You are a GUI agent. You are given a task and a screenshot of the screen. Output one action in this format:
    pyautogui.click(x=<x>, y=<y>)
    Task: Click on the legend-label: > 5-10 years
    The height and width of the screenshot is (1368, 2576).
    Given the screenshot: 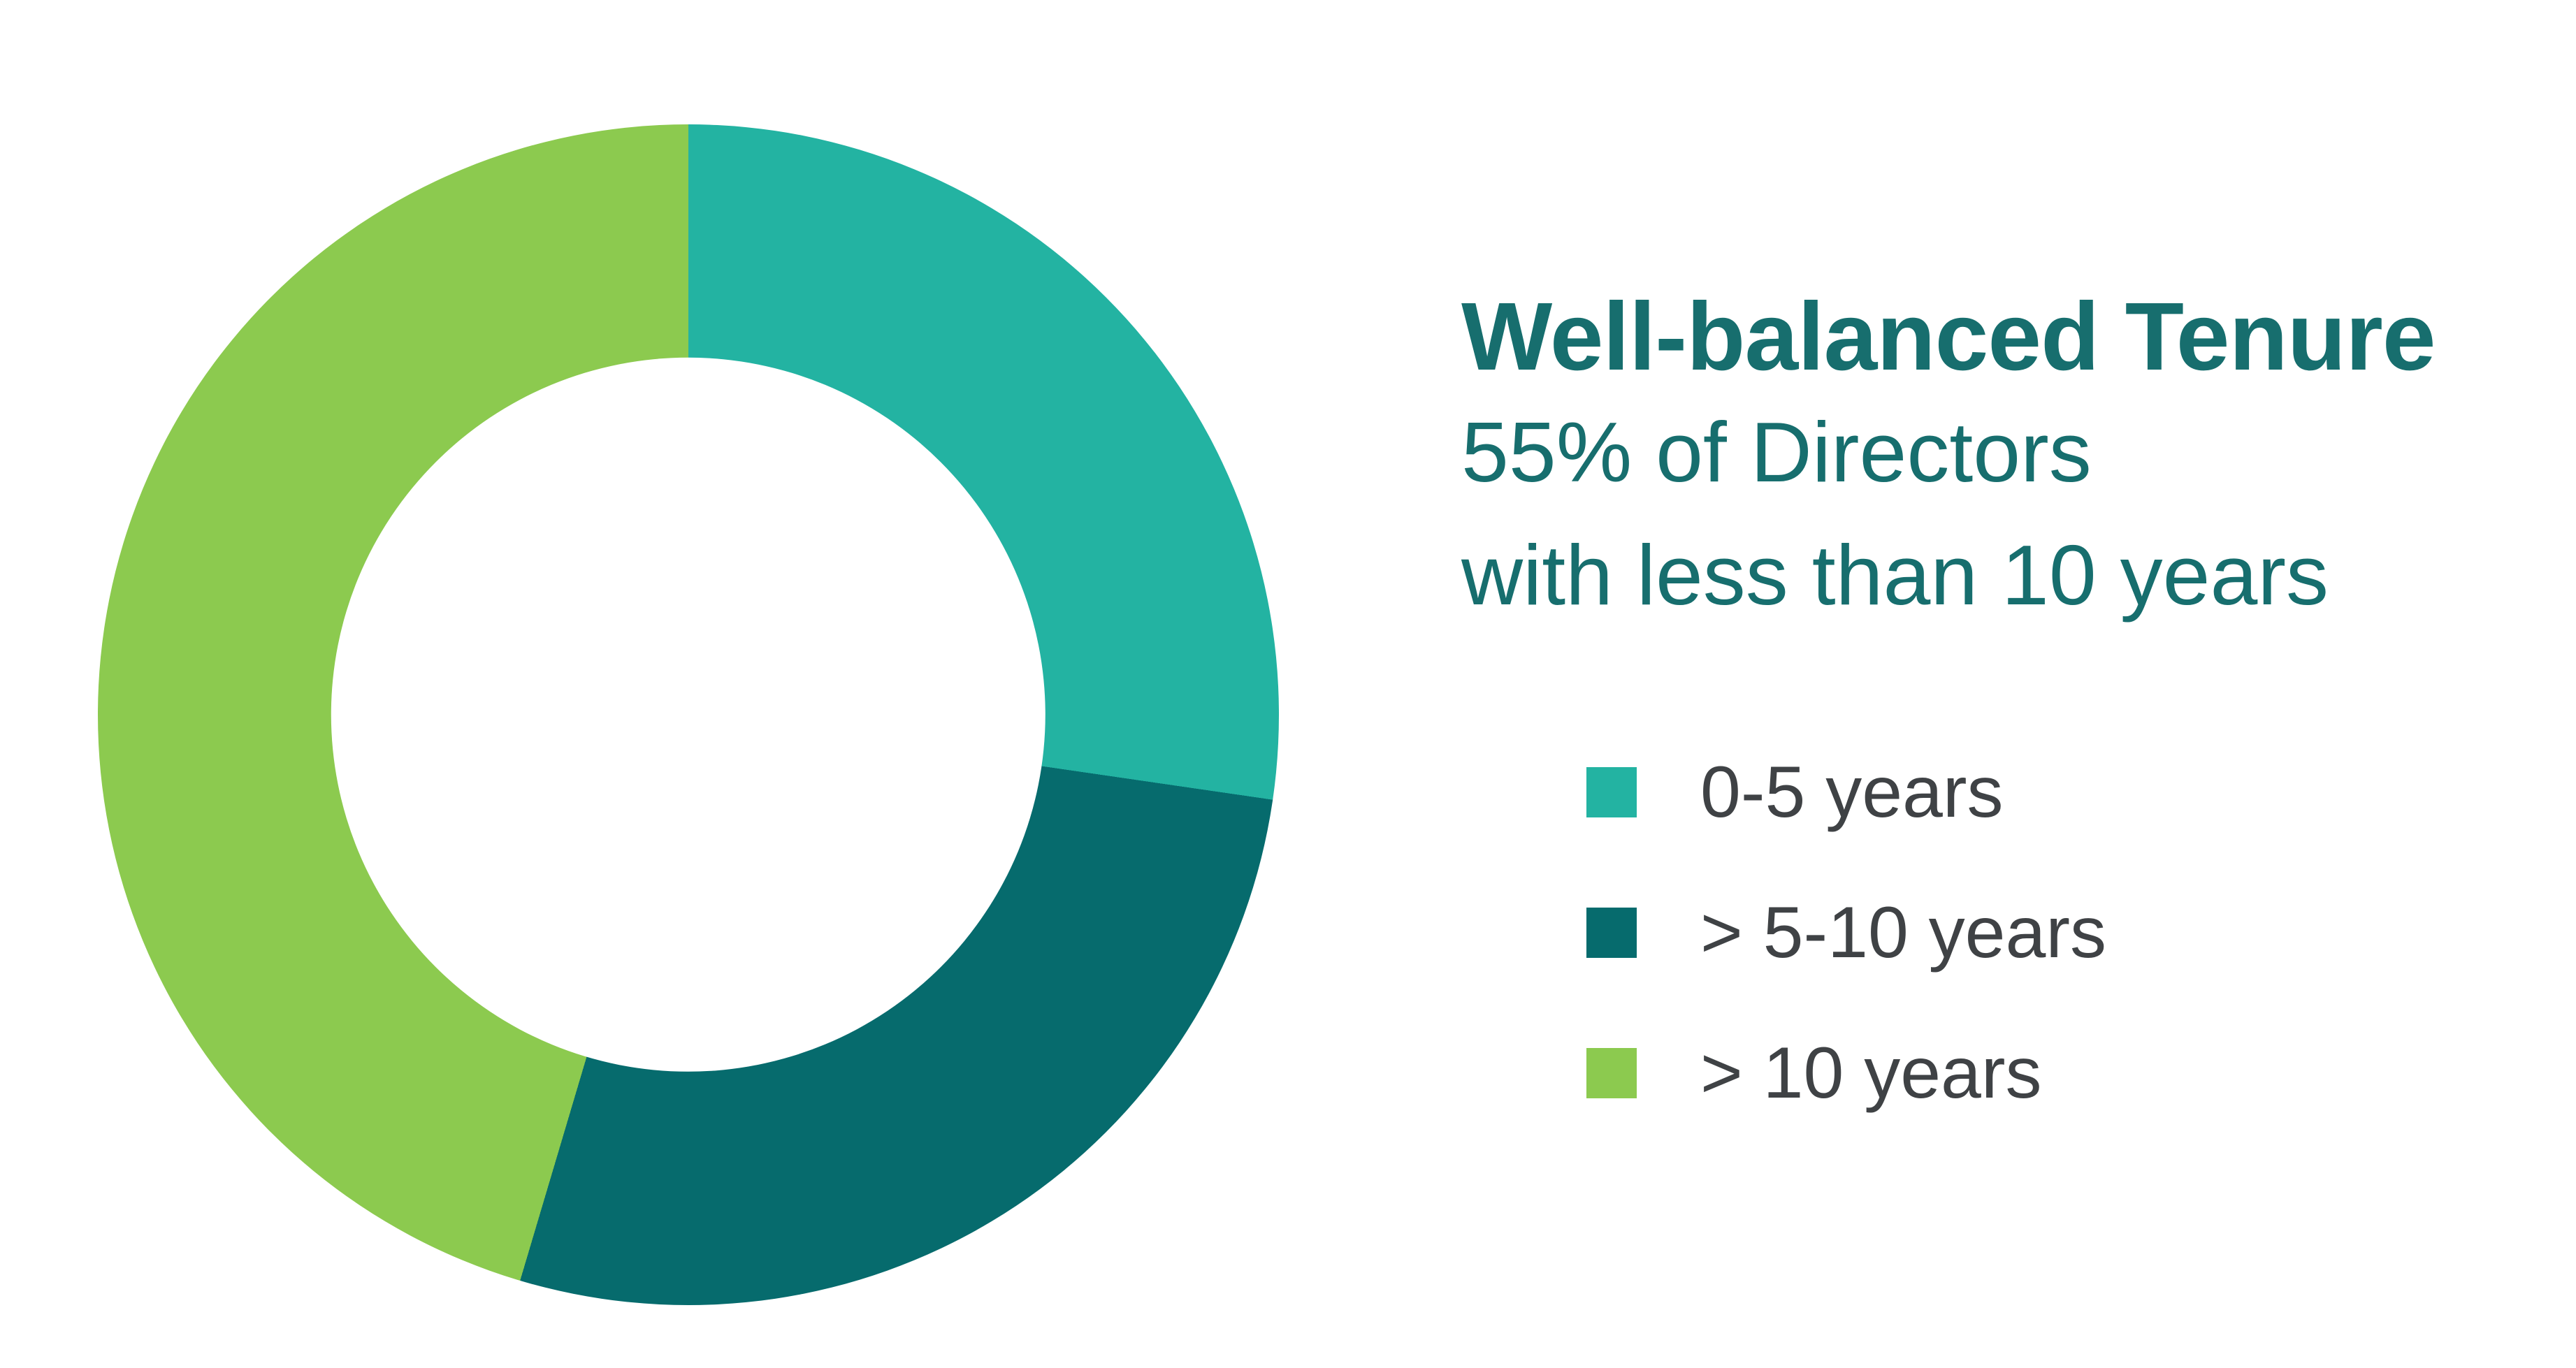 What is the action you would take?
    pyautogui.click(x=1903, y=932)
    